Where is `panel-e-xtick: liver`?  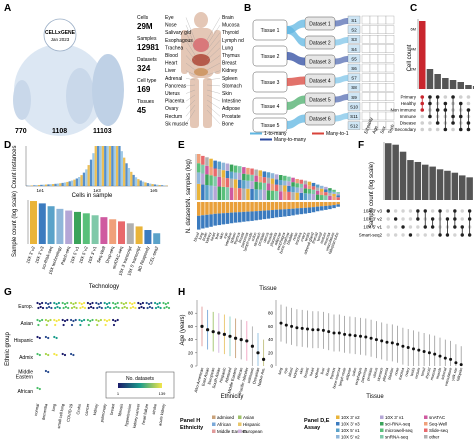 panel-e-xtick: liver is located at coordinates (217, 235).